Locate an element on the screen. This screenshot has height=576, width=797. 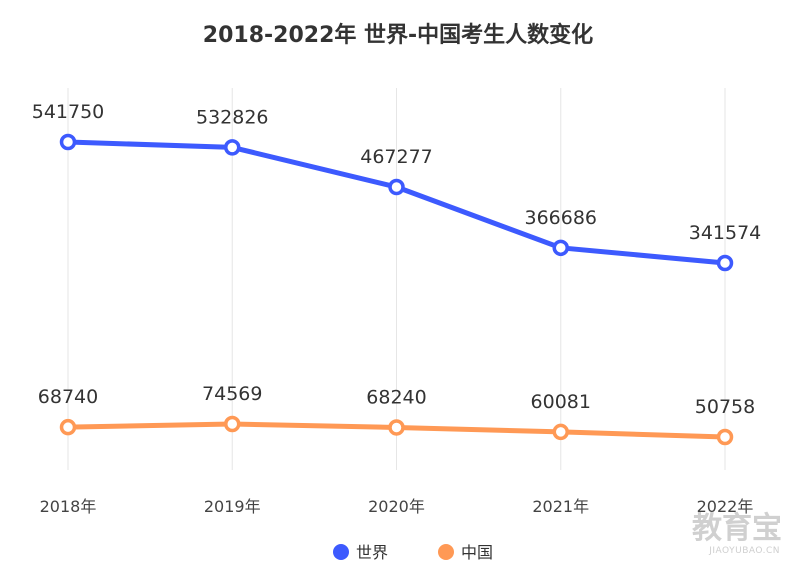
data-label: 341574 is located at coordinates (725, 233).